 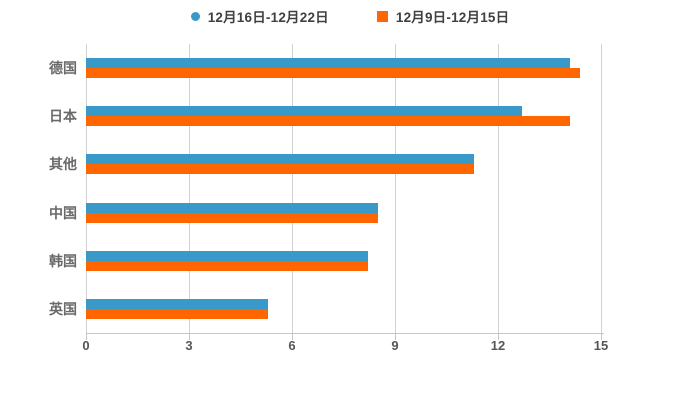 What do you see at coordinates (63, 212) in the screenshot?
I see `category-label: 中国` at bounding box center [63, 212].